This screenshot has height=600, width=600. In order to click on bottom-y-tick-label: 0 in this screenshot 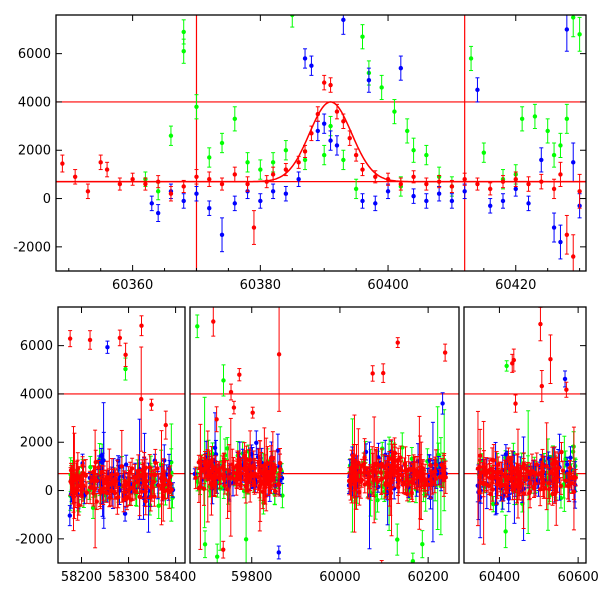, I will do `click(49, 491)`.